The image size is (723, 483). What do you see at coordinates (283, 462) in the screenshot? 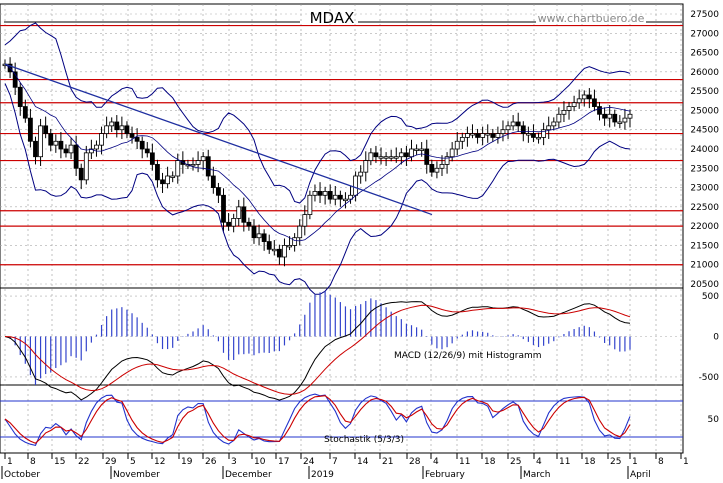
I see `x-tick-label: 17` at bounding box center [283, 462].